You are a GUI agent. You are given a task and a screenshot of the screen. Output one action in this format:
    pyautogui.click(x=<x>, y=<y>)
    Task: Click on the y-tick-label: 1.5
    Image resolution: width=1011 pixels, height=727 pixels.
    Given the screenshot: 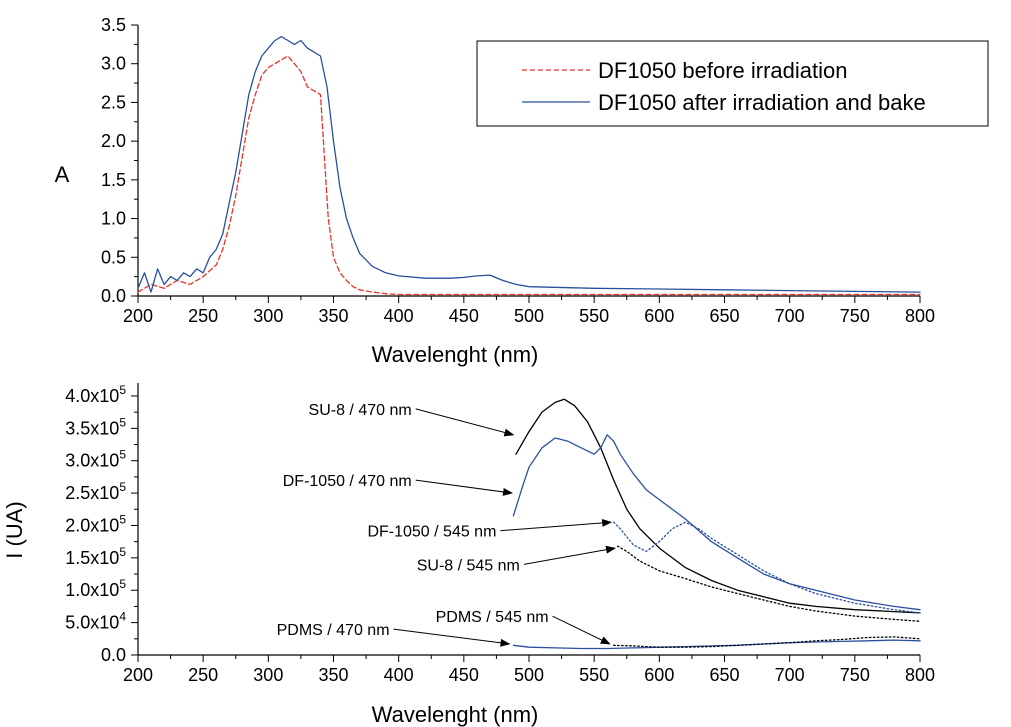 What is the action you would take?
    pyautogui.click(x=113, y=180)
    